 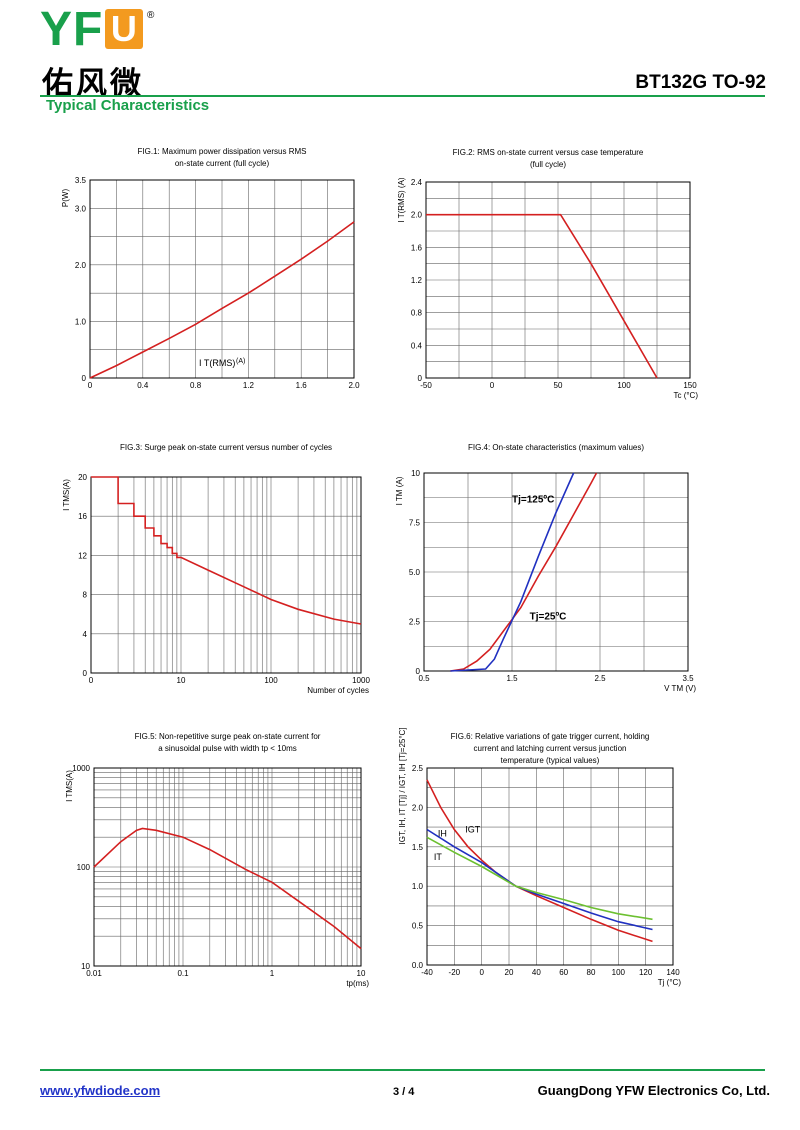 What do you see at coordinates (402, 96) in the screenshot?
I see `header-divider` at bounding box center [402, 96].